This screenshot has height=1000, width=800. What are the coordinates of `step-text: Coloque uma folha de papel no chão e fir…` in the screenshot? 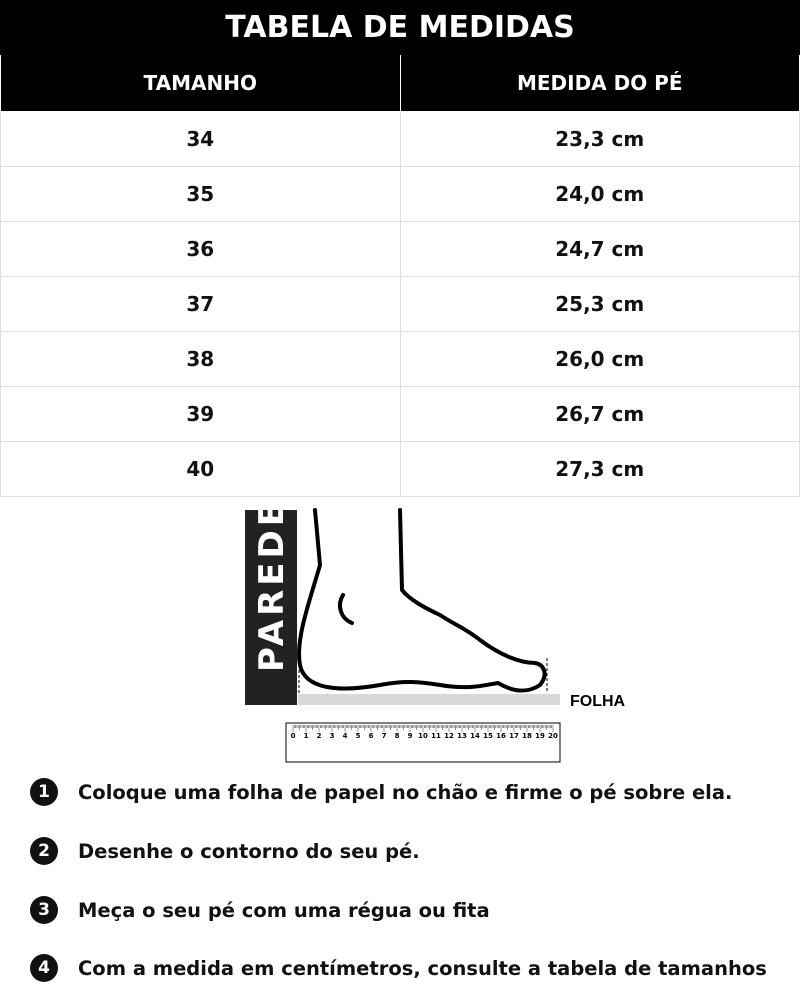 It's located at (405, 792).